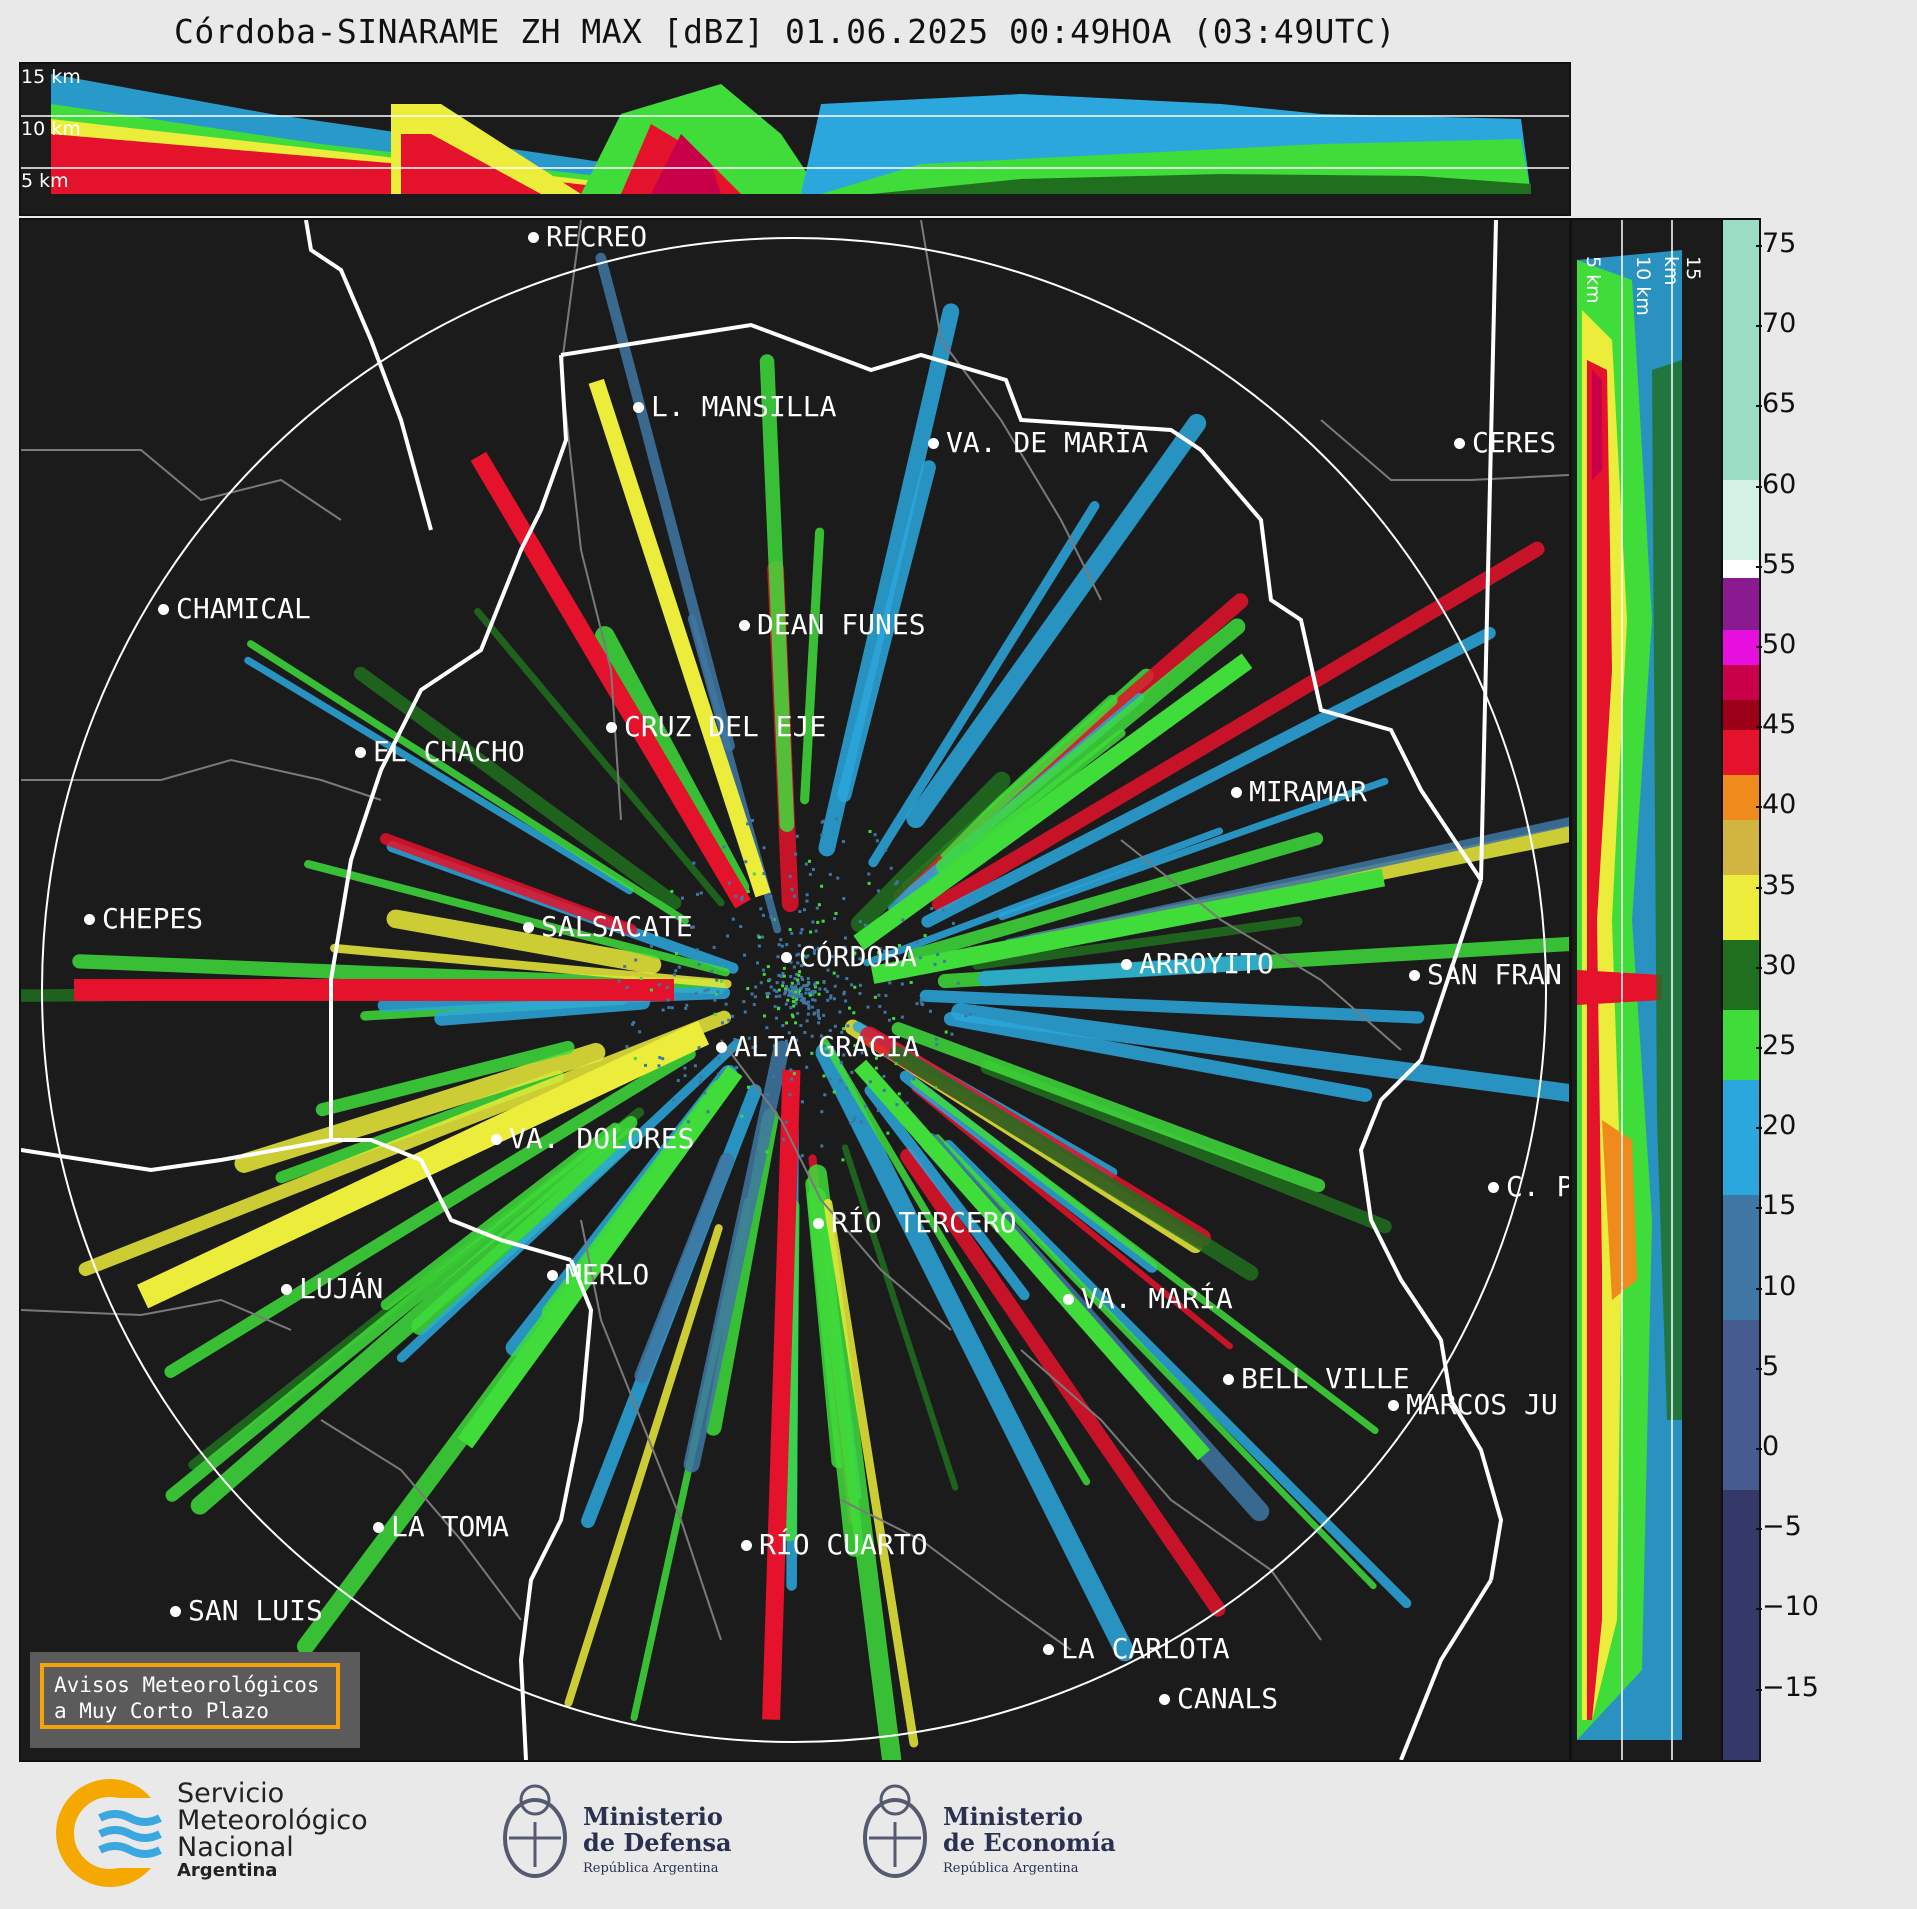 The width and height of the screenshot is (1917, 1909). What do you see at coordinates (1776, 885) in the screenshot?
I see `colorbar-tick-label: 35` at bounding box center [1776, 885].